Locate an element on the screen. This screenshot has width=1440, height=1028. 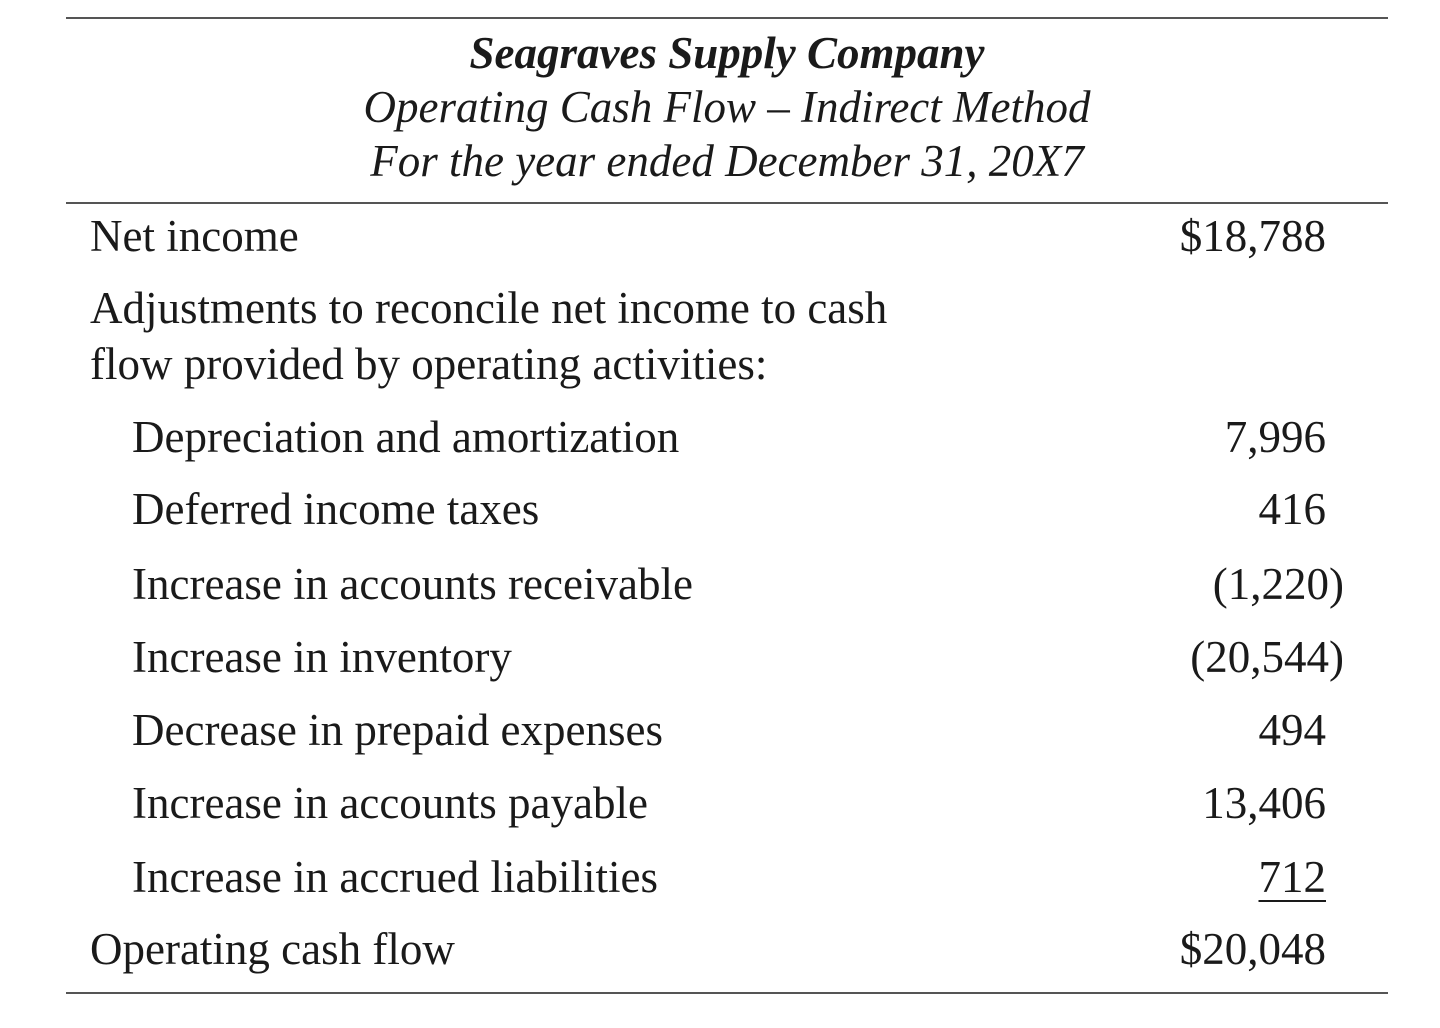
bottom-rule is located at coordinates (727, 993).